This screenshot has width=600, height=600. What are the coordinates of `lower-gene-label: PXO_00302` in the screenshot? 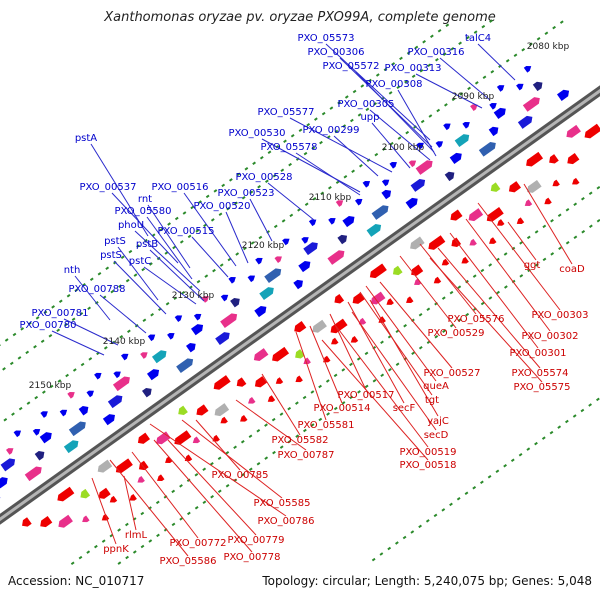 It's located at (550, 336).